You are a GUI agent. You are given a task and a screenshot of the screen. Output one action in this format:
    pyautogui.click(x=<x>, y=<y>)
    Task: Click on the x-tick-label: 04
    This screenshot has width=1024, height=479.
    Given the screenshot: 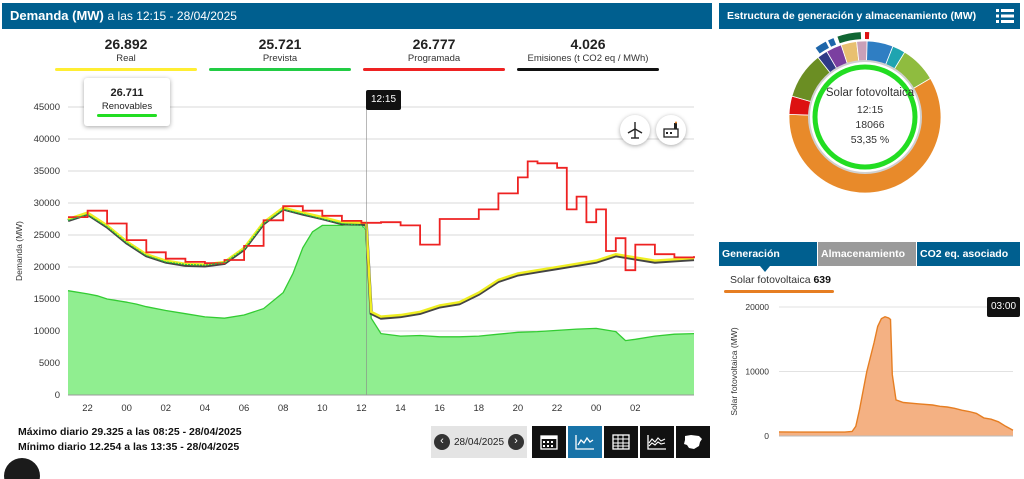 What is the action you would take?
    pyautogui.click(x=205, y=408)
    